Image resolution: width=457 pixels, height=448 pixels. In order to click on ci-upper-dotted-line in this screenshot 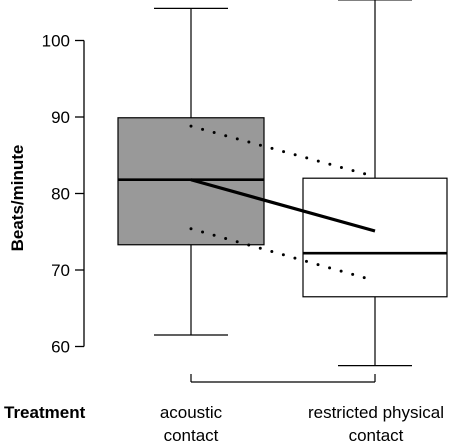, I will do `click(283, 151)`.